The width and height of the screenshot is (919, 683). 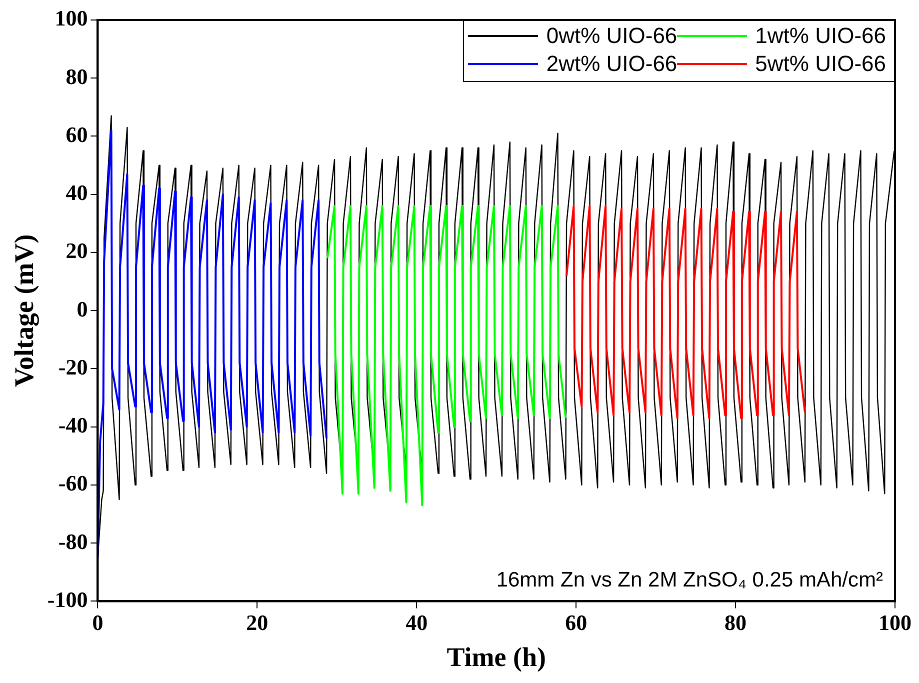 What do you see at coordinates (77, 251) in the screenshot?
I see `y-tick-label: 20` at bounding box center [77, 251].